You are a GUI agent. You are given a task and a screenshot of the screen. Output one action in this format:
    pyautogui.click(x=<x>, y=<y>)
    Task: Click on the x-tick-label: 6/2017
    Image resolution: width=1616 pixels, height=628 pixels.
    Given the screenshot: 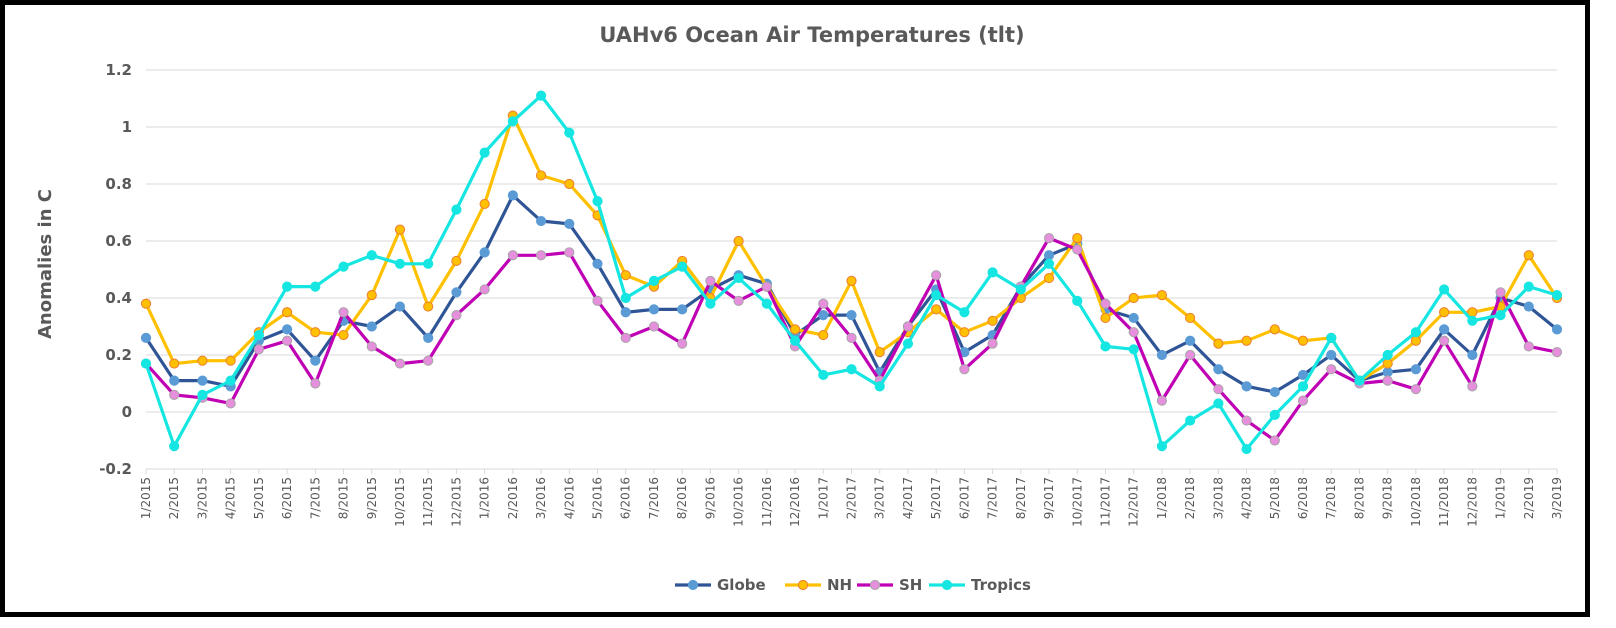 What is the action you would take?
    pyautogui.click(x=964, y=498)
    